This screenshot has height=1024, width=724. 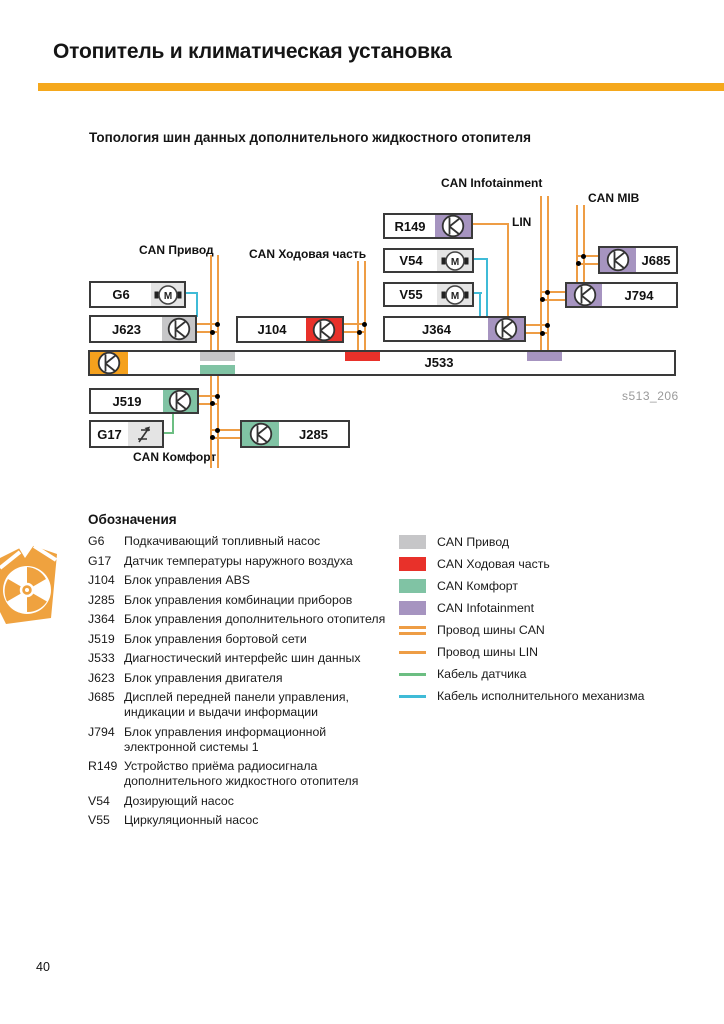 What do you see at coordinates (290, 329) in the screenshot?
I see `node-J104: J104` at bounding box center [290, 329].